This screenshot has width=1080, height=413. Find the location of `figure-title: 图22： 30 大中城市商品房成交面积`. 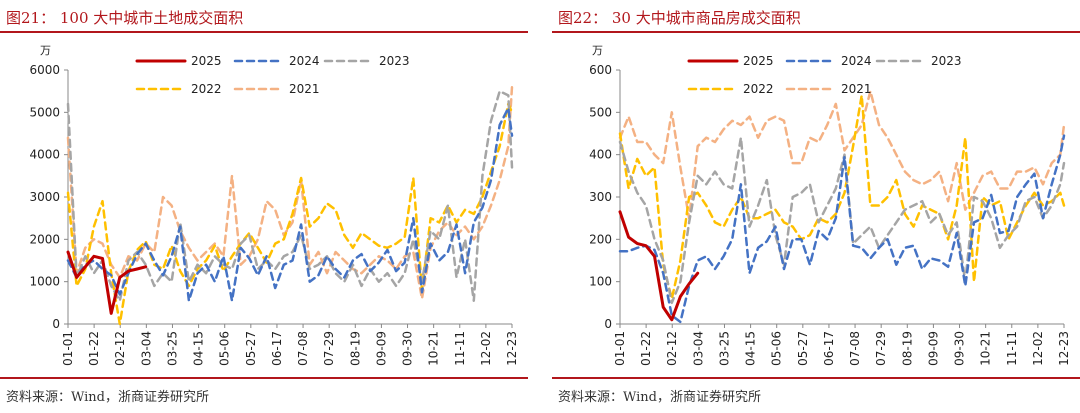

figure-title: 图22： 30 大中城市商品房成交面积 is located at coordinates (679, 18).